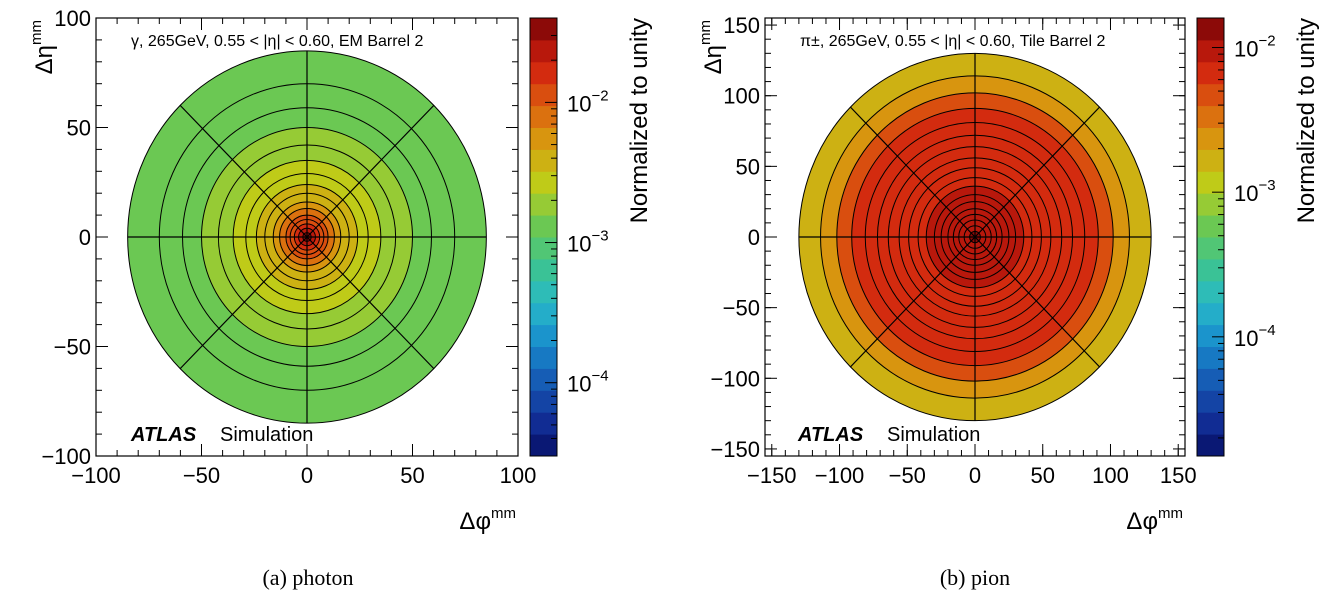  What do you see at coordinates (599, 376) in the screenshot?
I see `colorbar-tick-exponent: −4` at bounding box center [599, 376].